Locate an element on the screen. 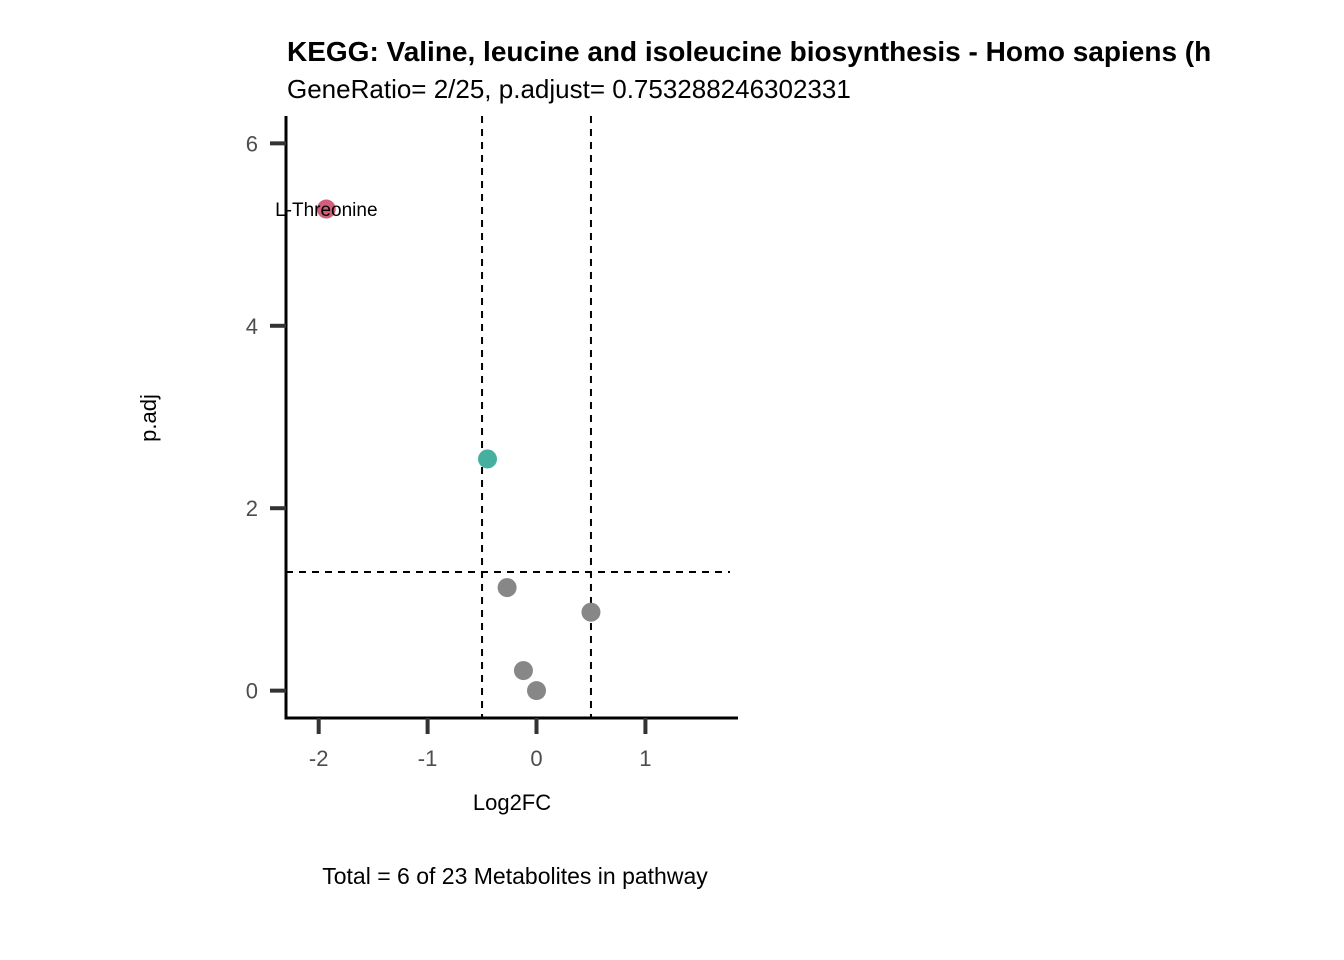 The width and height of the screenshot is (1344, 960). y-tick-label-3: 6 is located at coordinates (252, 143).